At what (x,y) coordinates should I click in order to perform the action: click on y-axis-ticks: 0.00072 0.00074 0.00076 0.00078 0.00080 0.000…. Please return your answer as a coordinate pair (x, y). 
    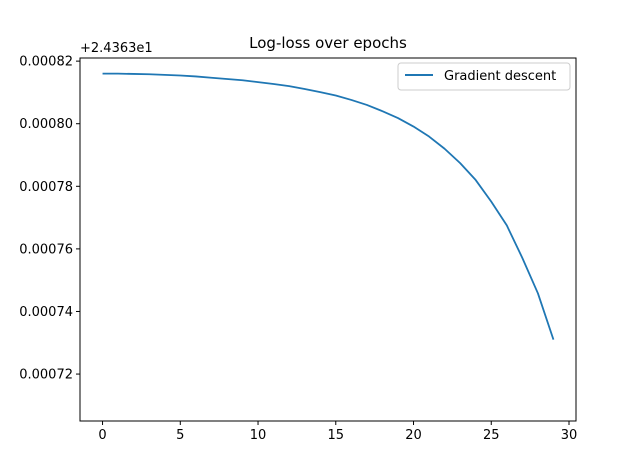
    Looking at the image, I should click on (49, 219).